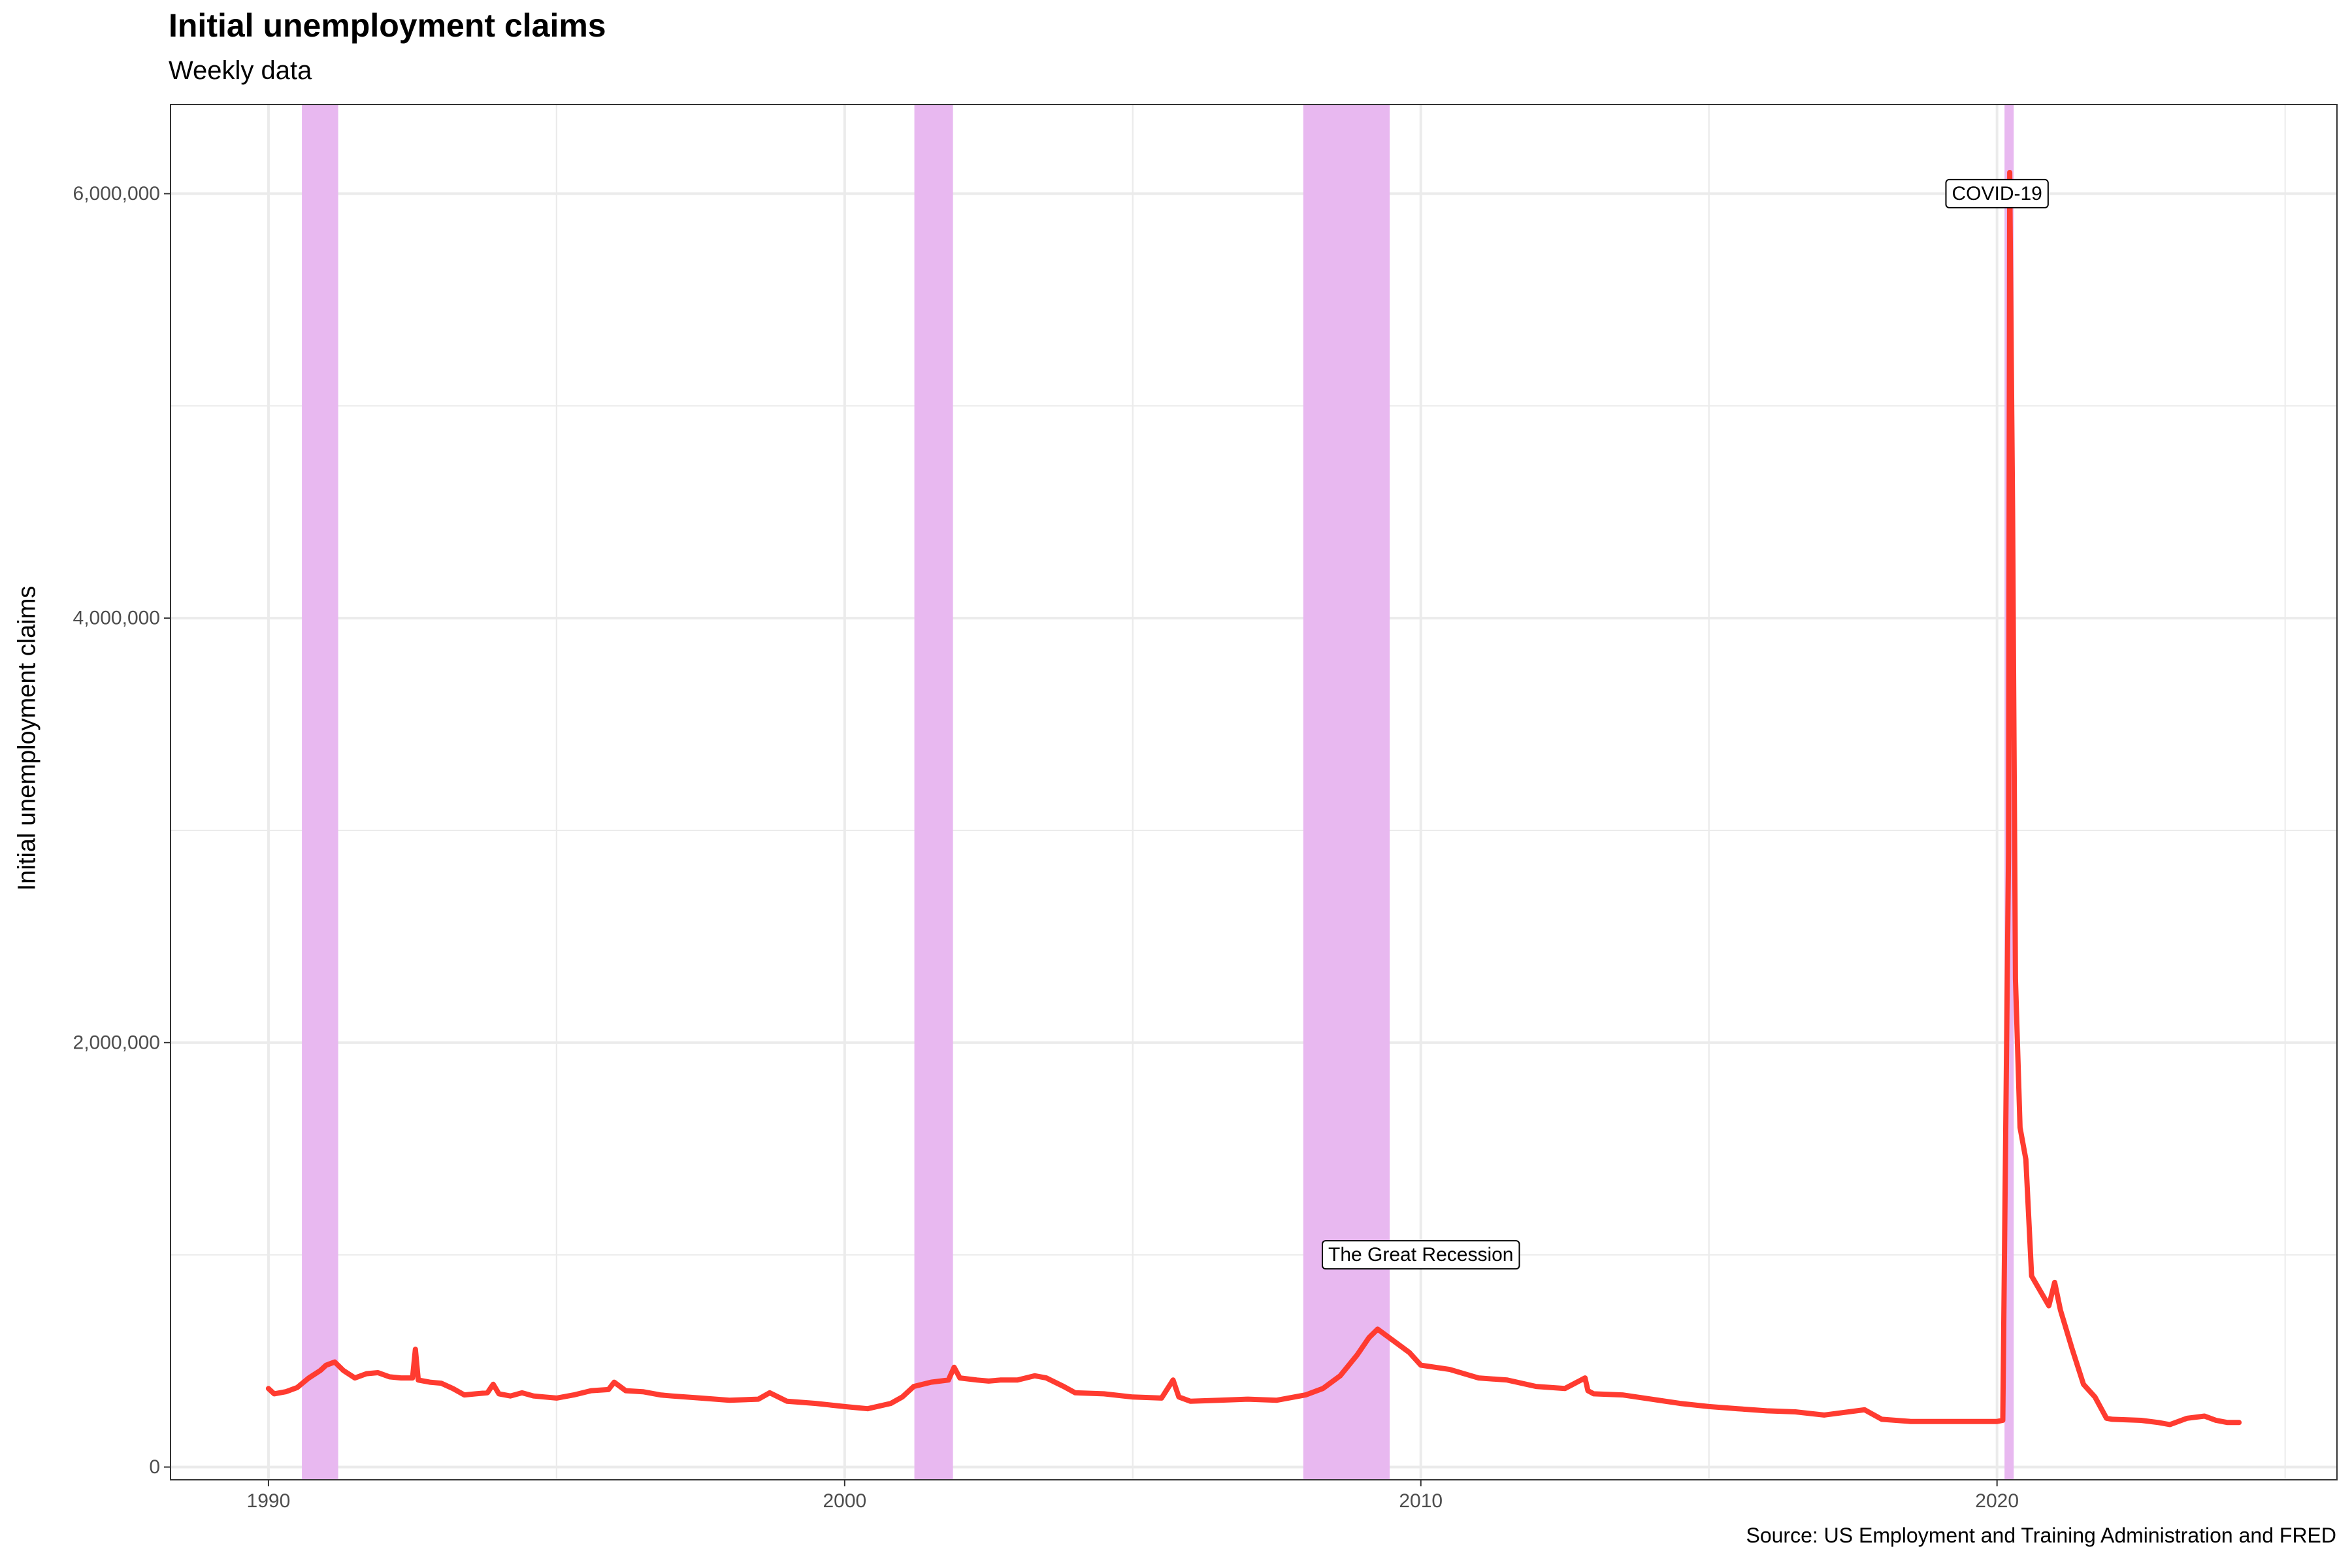 The width and height of the screenshot is (2352, 1568). Describe the element at coordinates (116, 193) in the screenshot. I see `y-tick-label: 6,000,000` at that location.